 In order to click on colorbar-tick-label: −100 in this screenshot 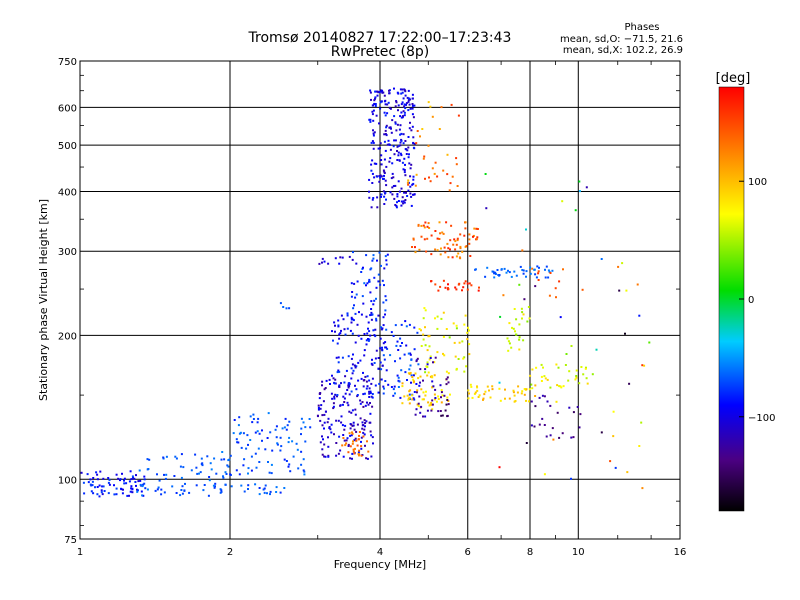, I will do `click(761, 418)`.